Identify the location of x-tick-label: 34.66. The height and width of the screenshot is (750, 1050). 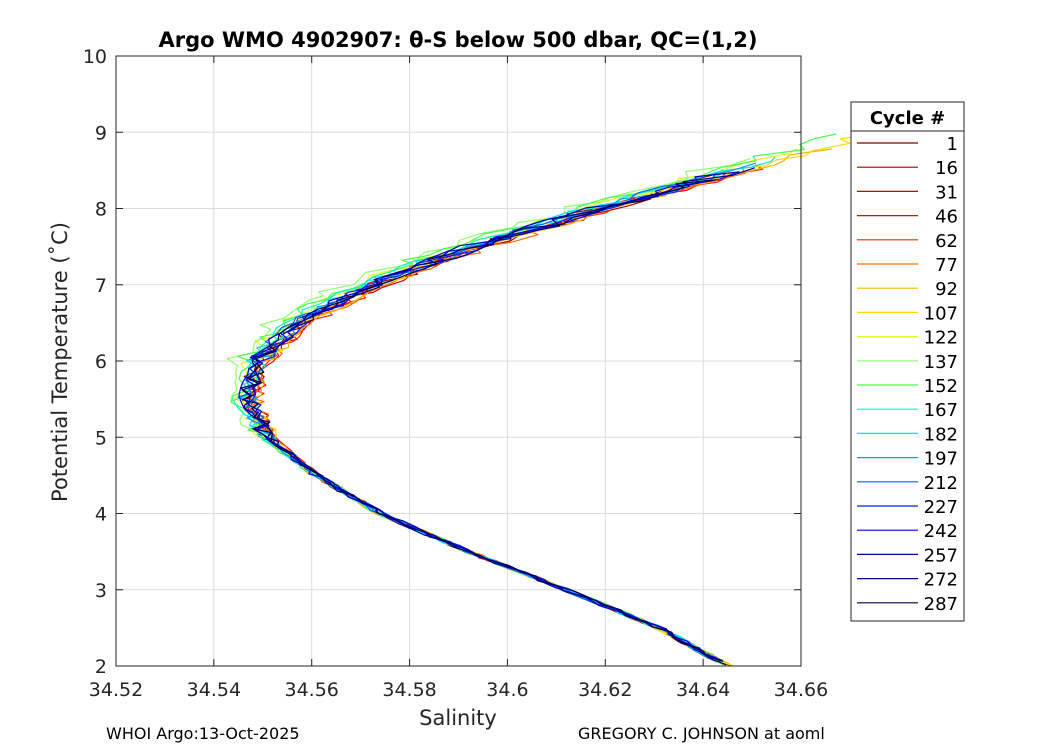
(801, 690).